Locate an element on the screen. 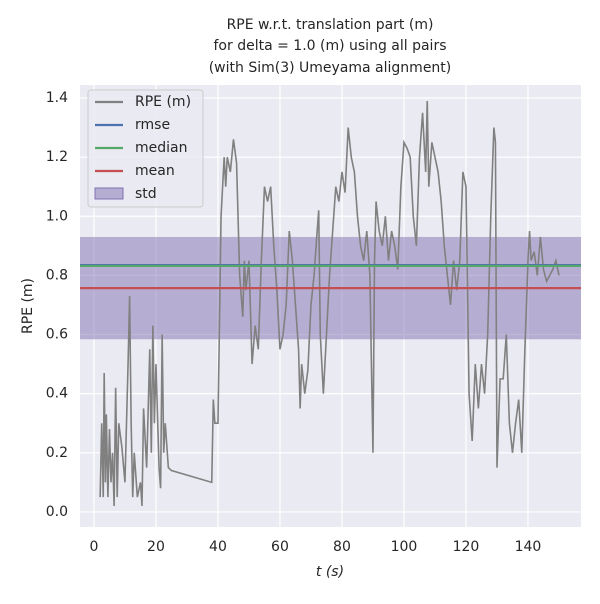  legend: RPE (m) rmse median mean std is located at coordinates (145, 148).